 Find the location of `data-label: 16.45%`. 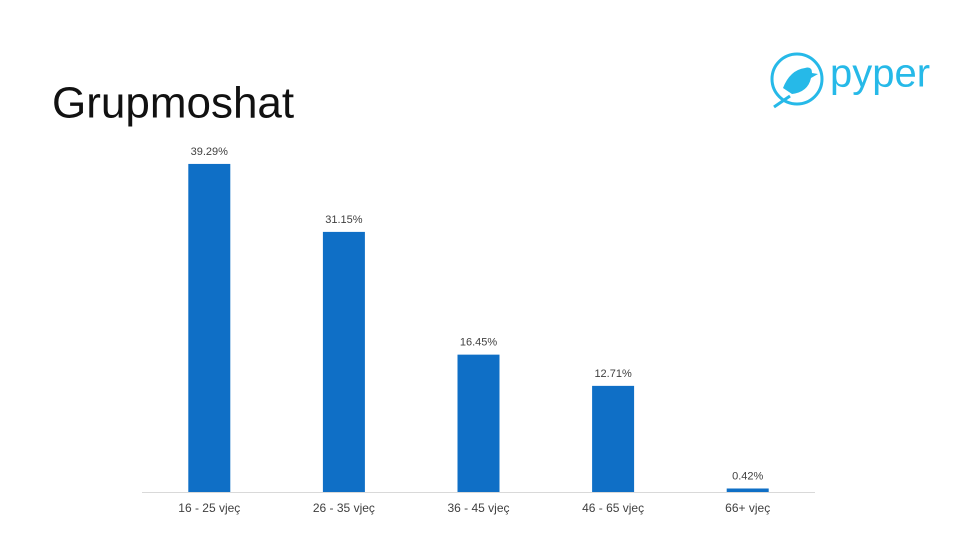

data-label: 16.45% is located at coordinates (479, 343).